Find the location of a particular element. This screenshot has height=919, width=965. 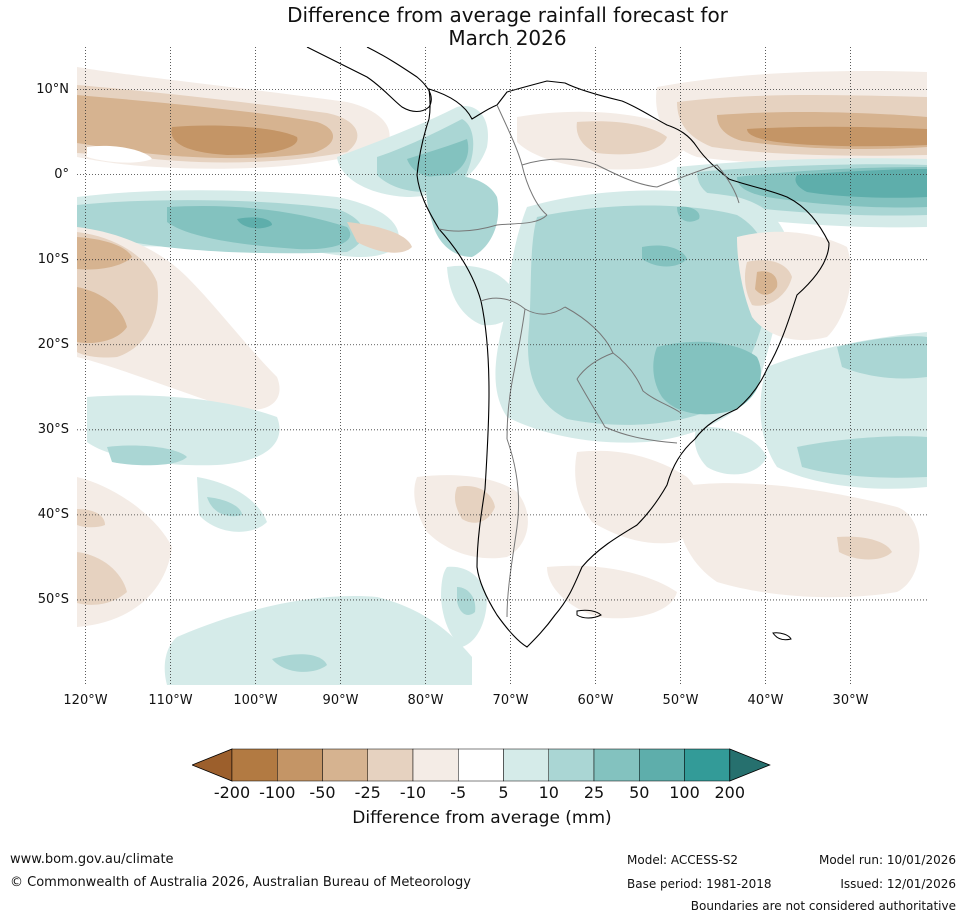

latitude-label: 40°S is located at coordinates (53, 514).